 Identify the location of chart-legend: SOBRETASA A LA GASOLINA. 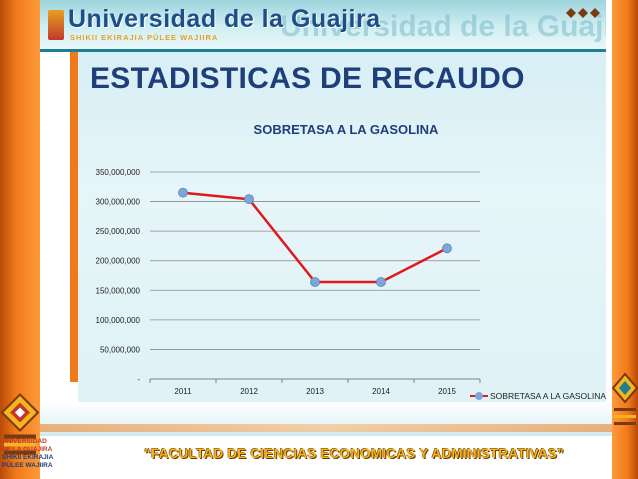
(538, 396).